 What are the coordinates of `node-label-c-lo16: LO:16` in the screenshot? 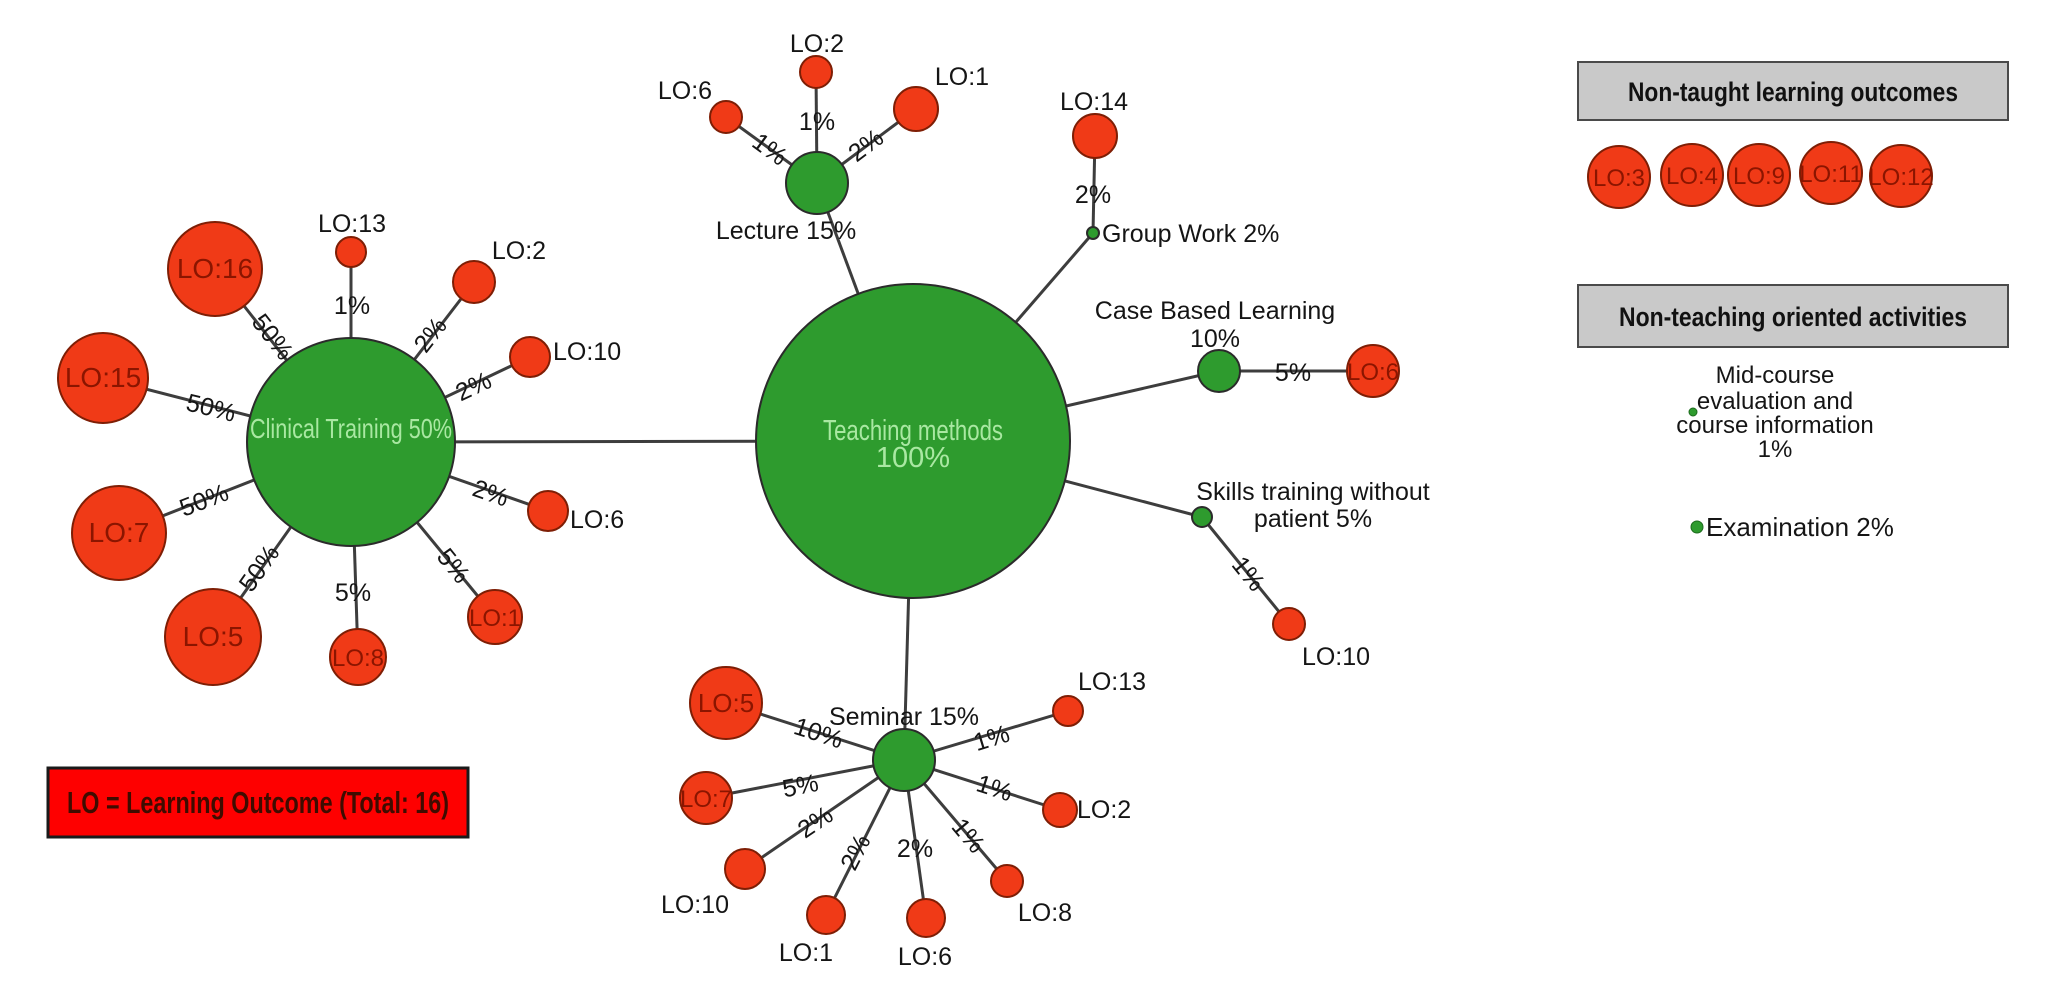 It's located at (215, 268).